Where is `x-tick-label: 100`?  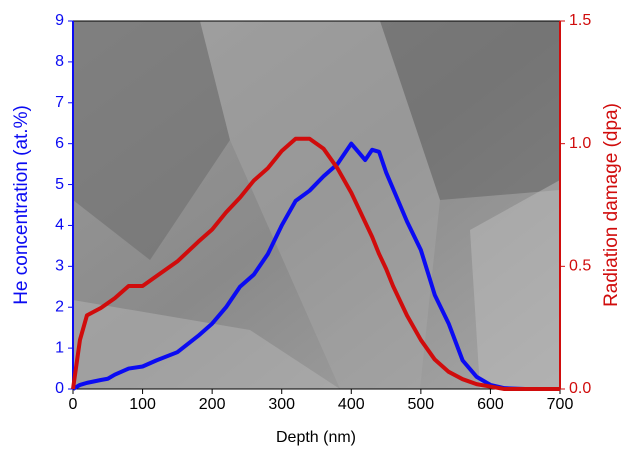
x-tick-label: 100 is located at coordinates (142, 404).